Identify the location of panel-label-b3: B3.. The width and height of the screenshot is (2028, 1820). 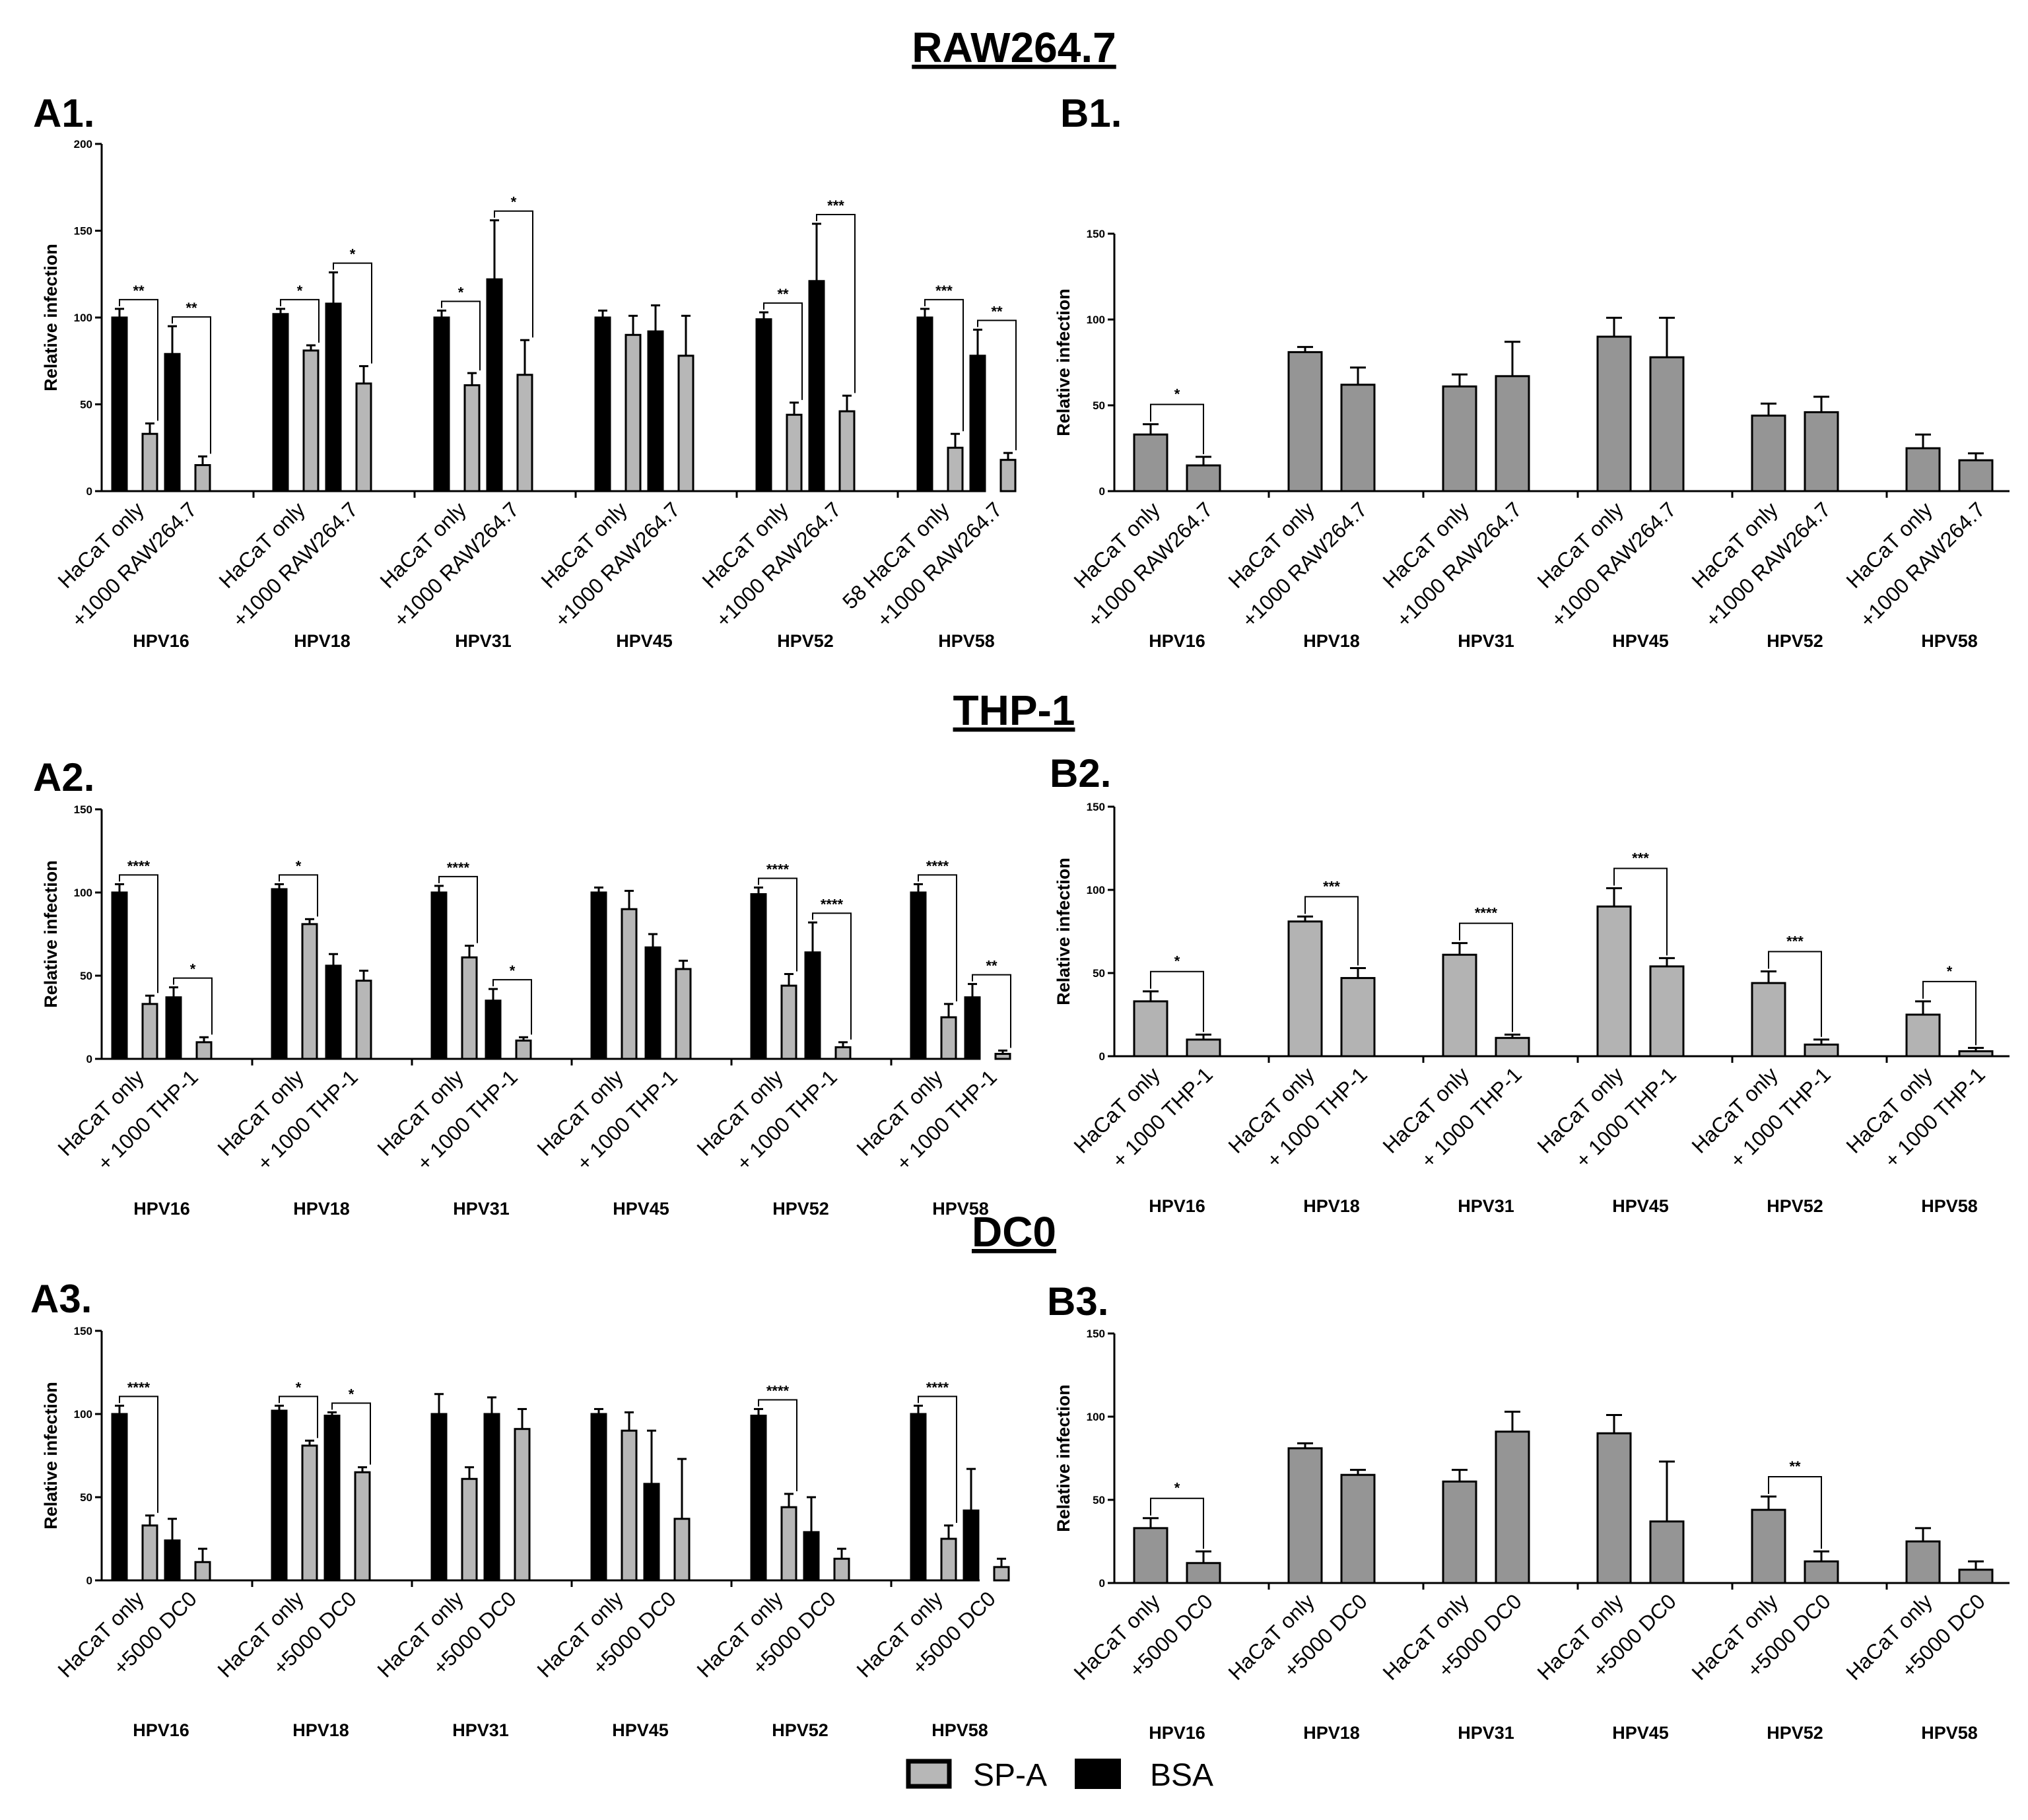
(1077, 1301).